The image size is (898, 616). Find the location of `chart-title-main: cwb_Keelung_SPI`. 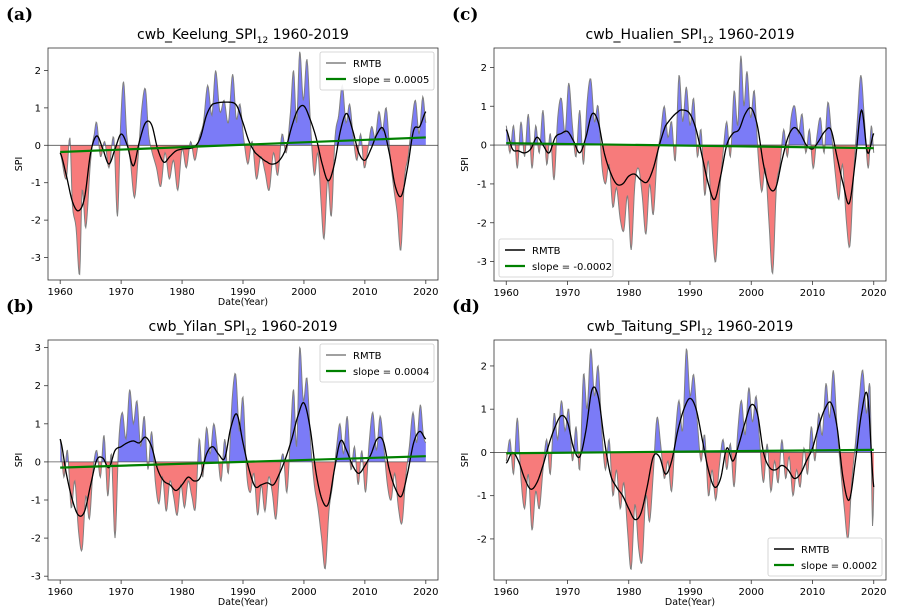

chart-title-main: cwb_Keelung_SPI is located at coordinates (197, 35).